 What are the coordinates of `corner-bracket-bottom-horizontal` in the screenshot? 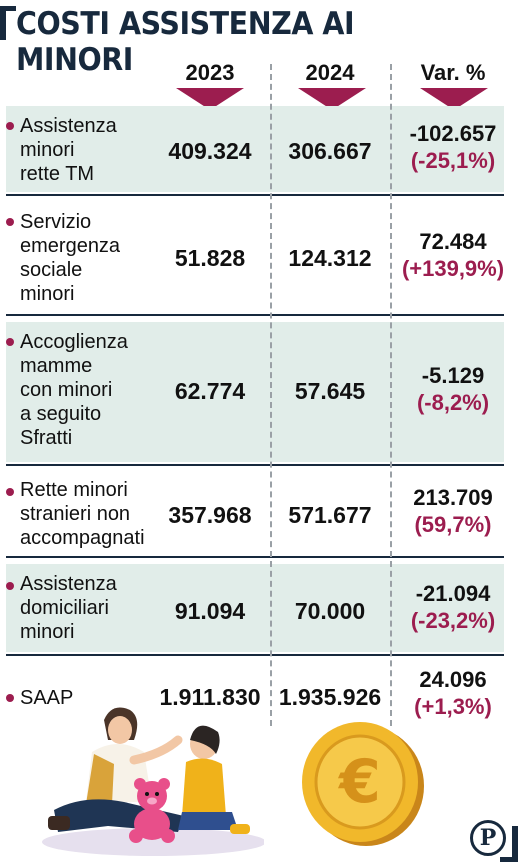 It's located at (509, 859).